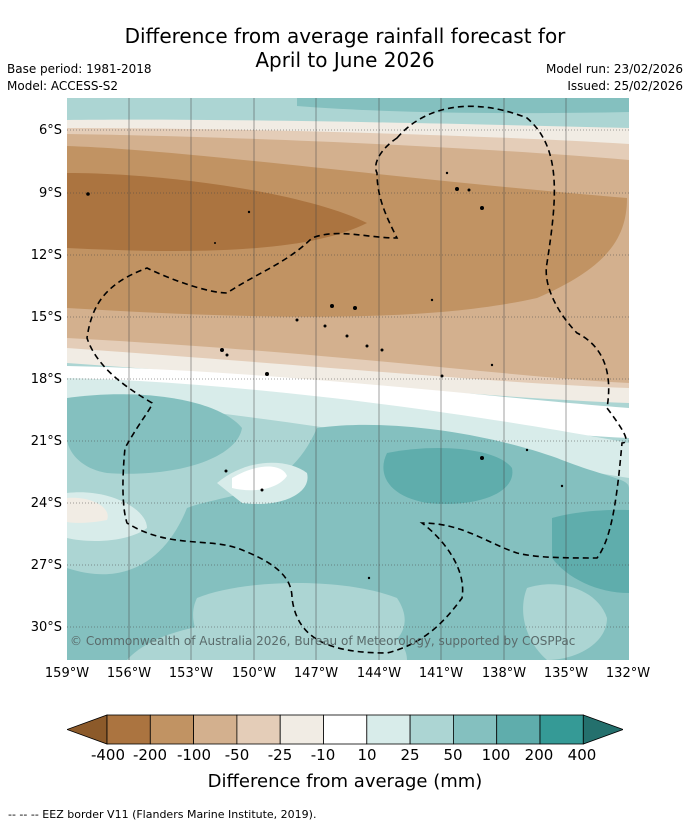 This screenshot has height=827, width=690. What do you see at coordinates (628, 673) in the screenshot?
I see `lon-label: 132°W` at bounding box center [628, 673].